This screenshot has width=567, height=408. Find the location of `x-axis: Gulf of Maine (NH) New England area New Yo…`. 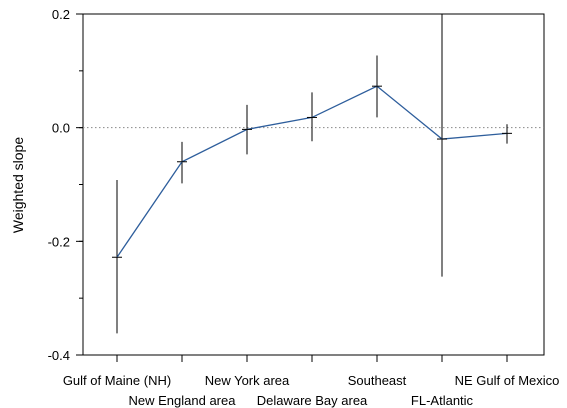

x-axis: Gulf of Maine (NH) New England area New Yo… is located at coordinates (311, 381).